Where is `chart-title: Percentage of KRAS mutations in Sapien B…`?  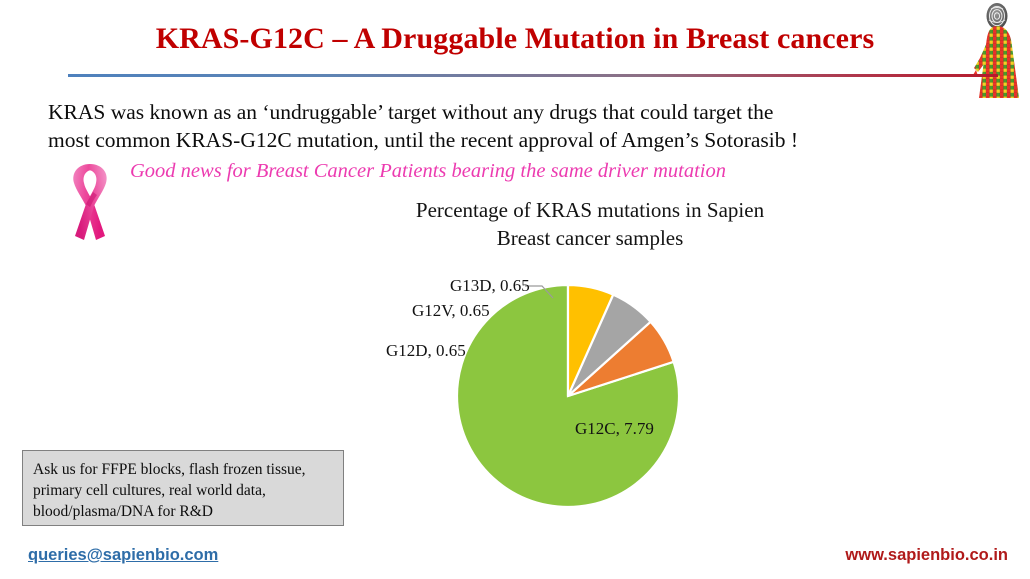
chart-title: Percentage of KRAS mutations in Sapien B… is located at coordinates (590, 224).